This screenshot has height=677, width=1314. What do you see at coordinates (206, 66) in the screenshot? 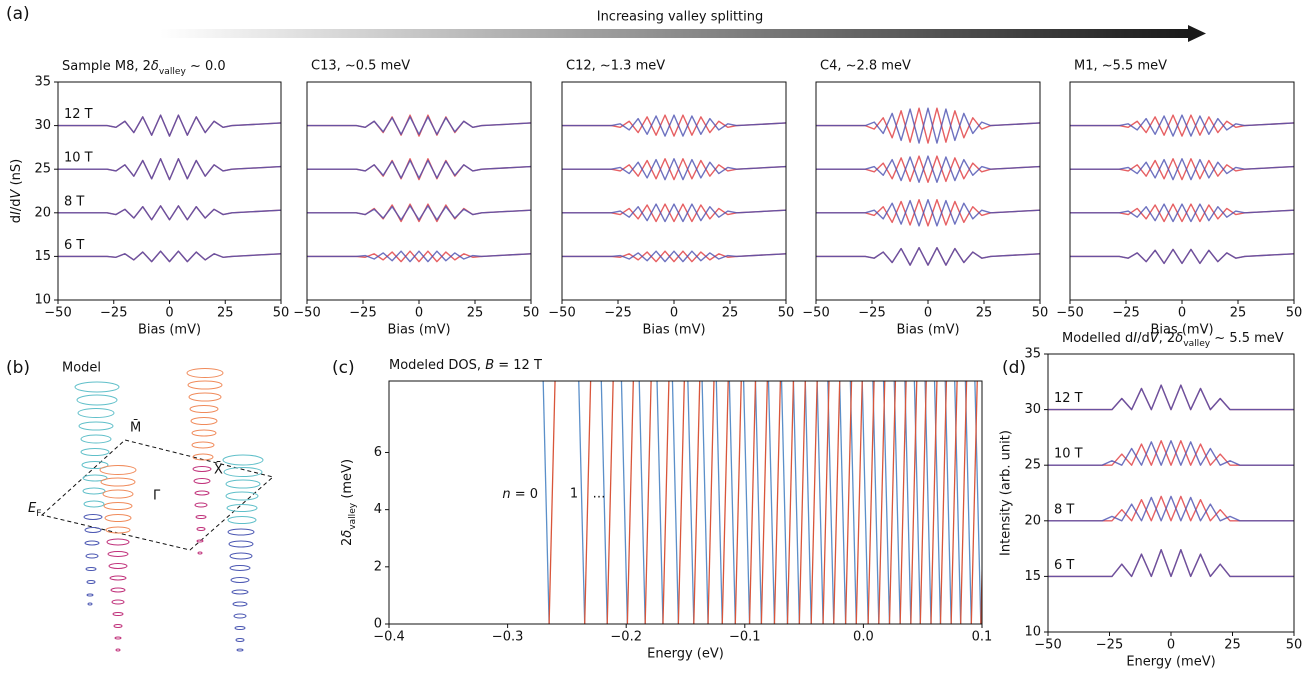
I see `text-part: ~ 0.0` at bounding box center [206, 66].